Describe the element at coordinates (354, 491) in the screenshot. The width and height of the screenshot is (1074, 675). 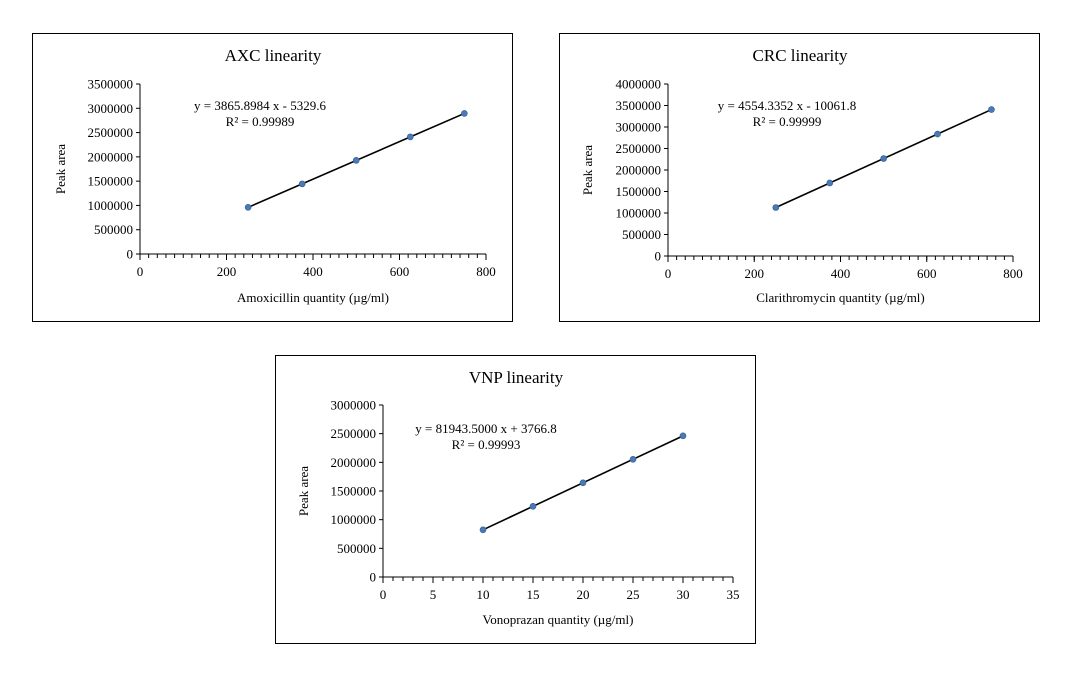
I see `vnp-y-tick-label: 1500000` at that location.